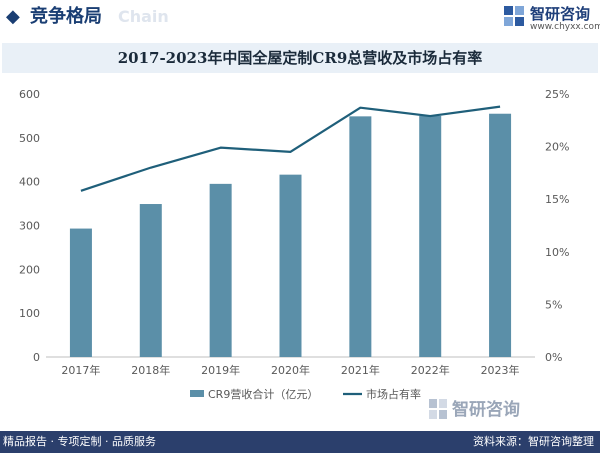  I want to click on y-left-tick-label: 200, so click(29, 269).